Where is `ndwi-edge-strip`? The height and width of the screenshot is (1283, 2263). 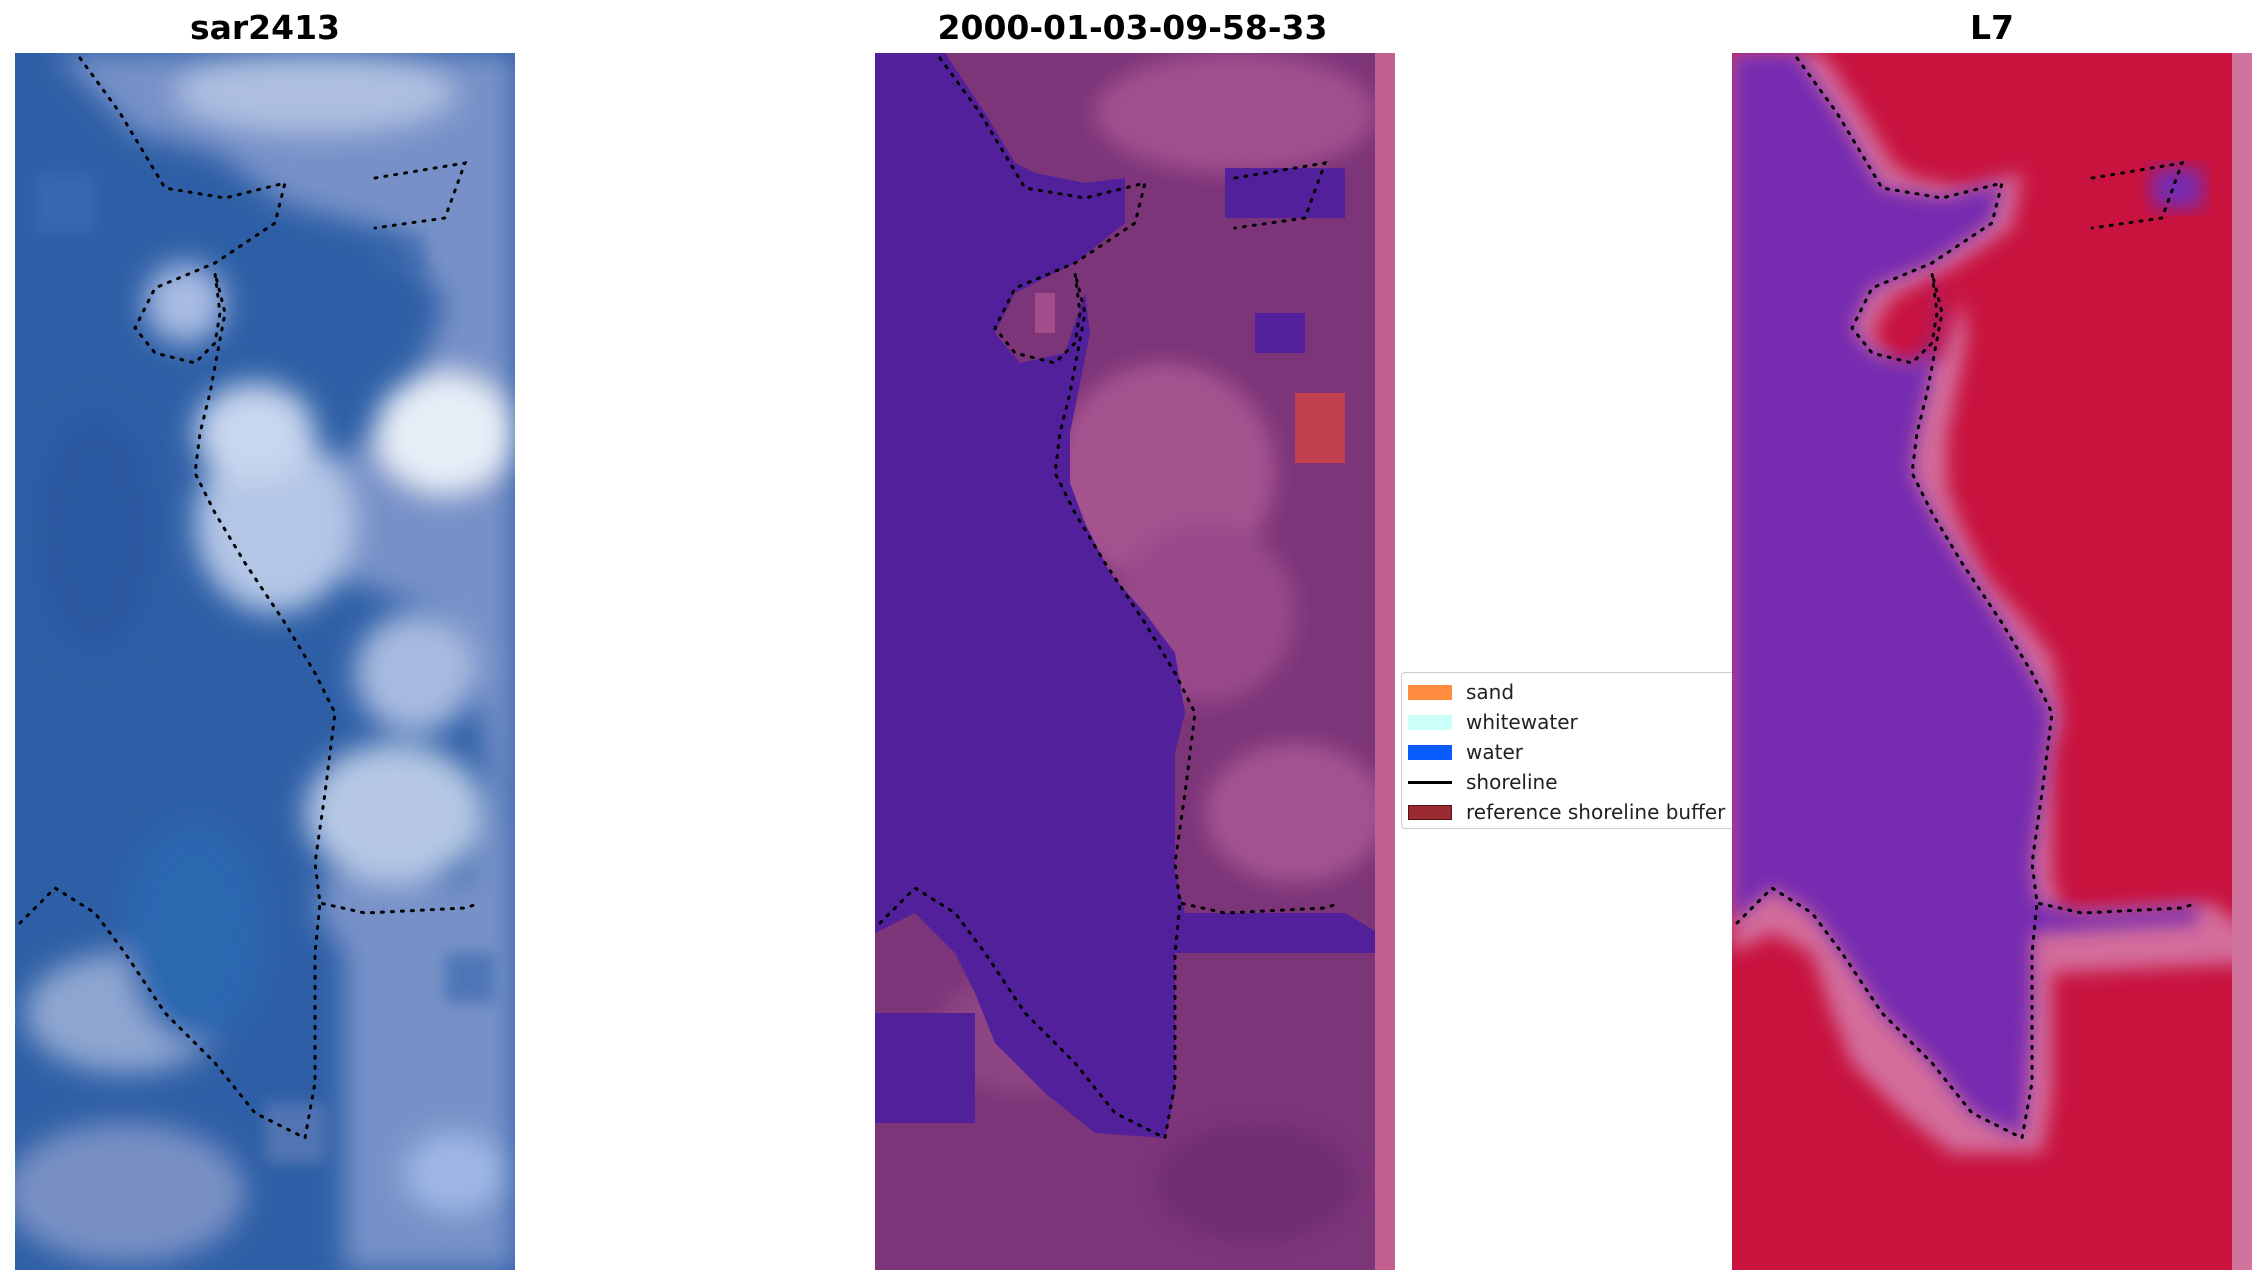
ndwi-edge-strip is located at coordinates (2242, 661).